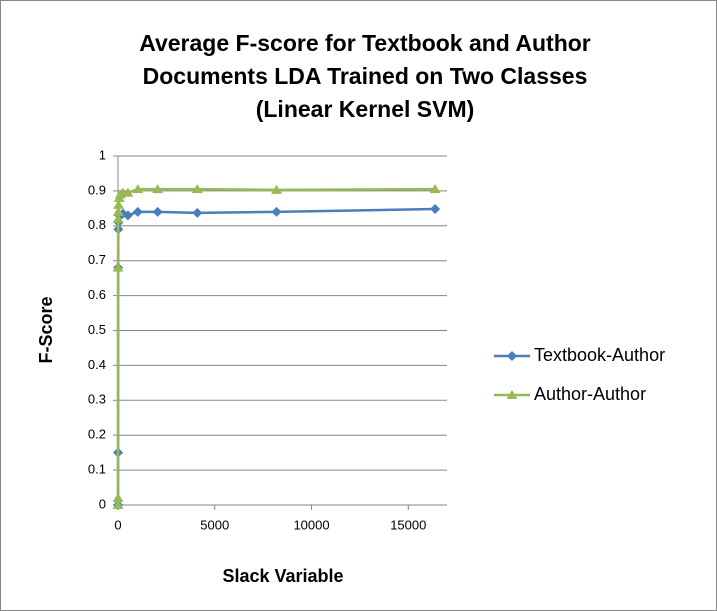 This screenshot has width=717, height=611. Describe the element at coordinates (97, 399) in the screenshot. I see `y-tick-label: 0.3` at that location.